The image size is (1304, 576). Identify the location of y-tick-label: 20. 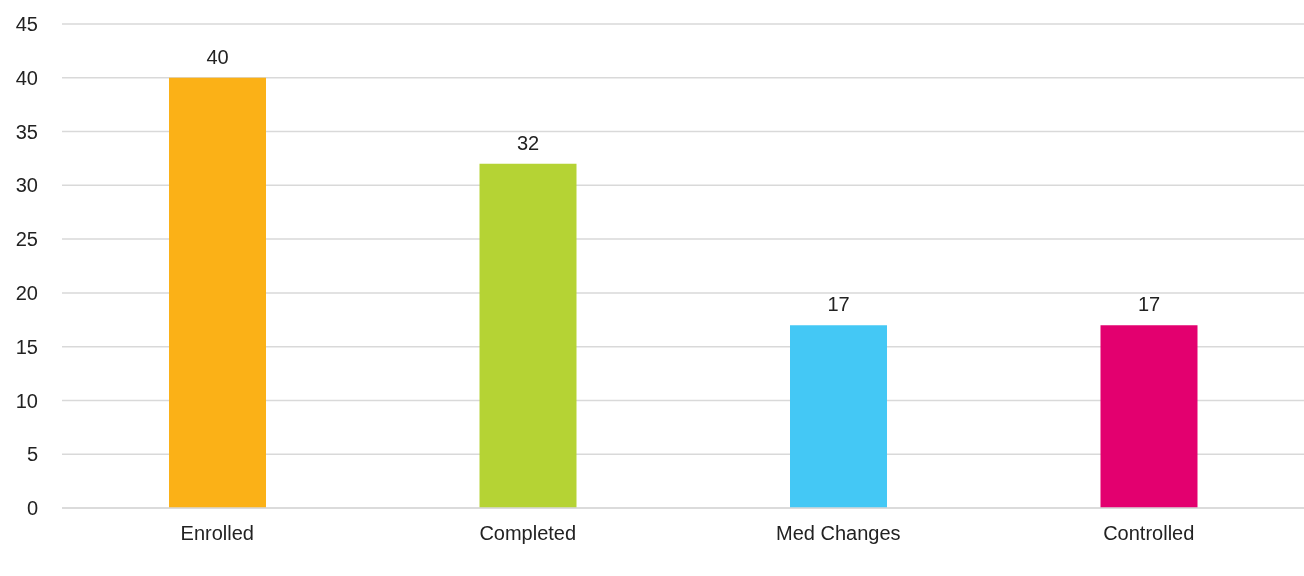
(26, 292).